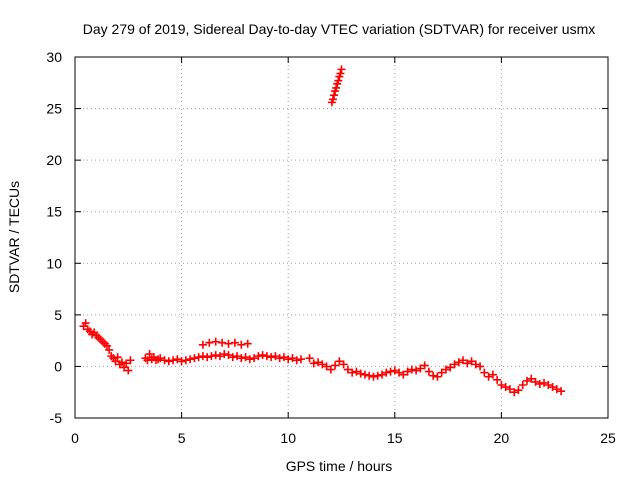  What do you see at coordinates (58, 366) in the screenshot?
I see `y-tick-label: 0` at bounding box center [58, 366].